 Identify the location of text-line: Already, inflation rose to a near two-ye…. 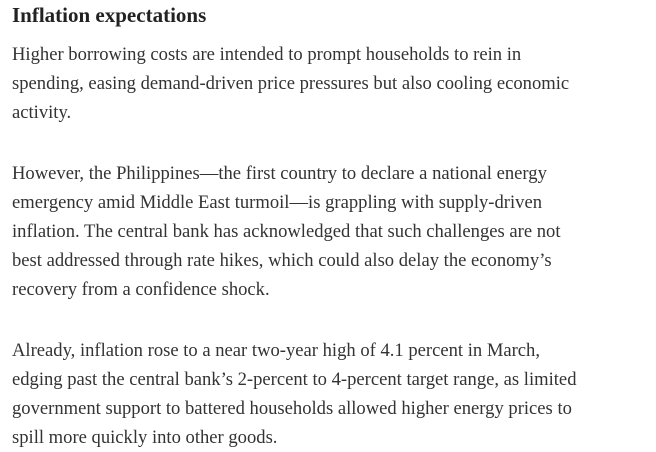
(276, 350).